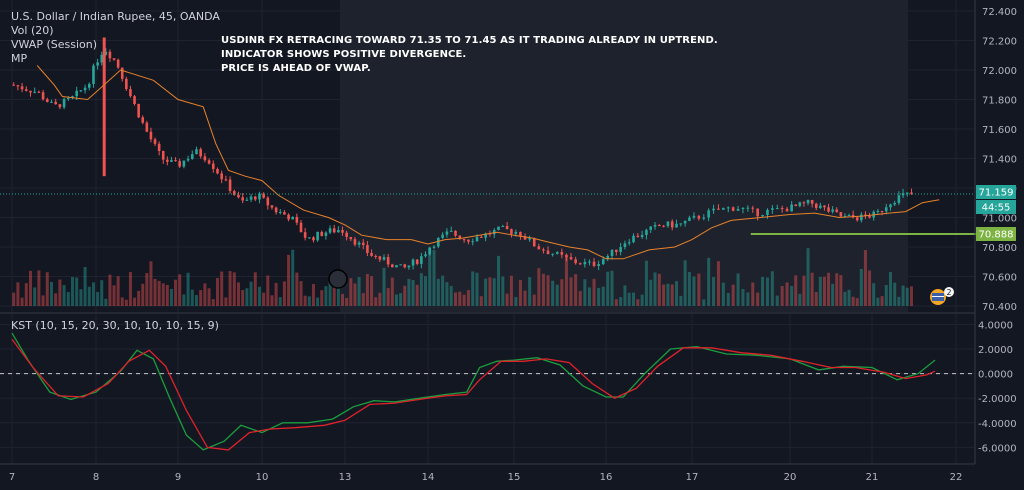 The width and height of the screenshot is (1024, 490). Describe the element at coordinates (19, 58) in the screenshot. I see `mp-indicator-label: MP` at that location.